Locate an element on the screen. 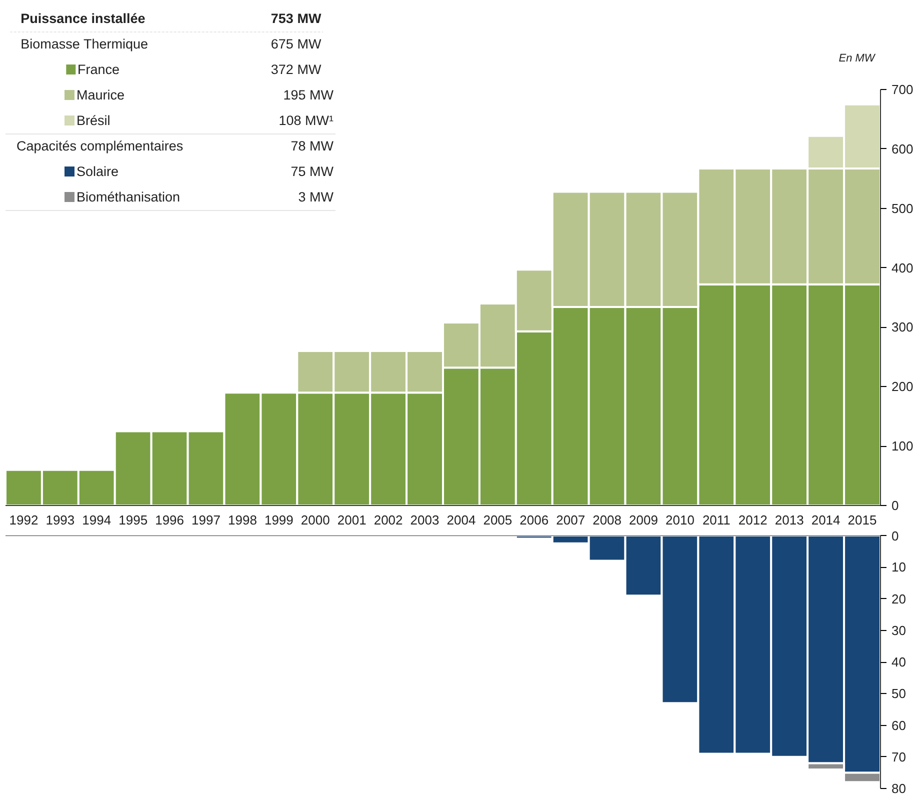 This screenshot has height=806, width=923. annotation: 78 MW is located at coordinates (312, 146).